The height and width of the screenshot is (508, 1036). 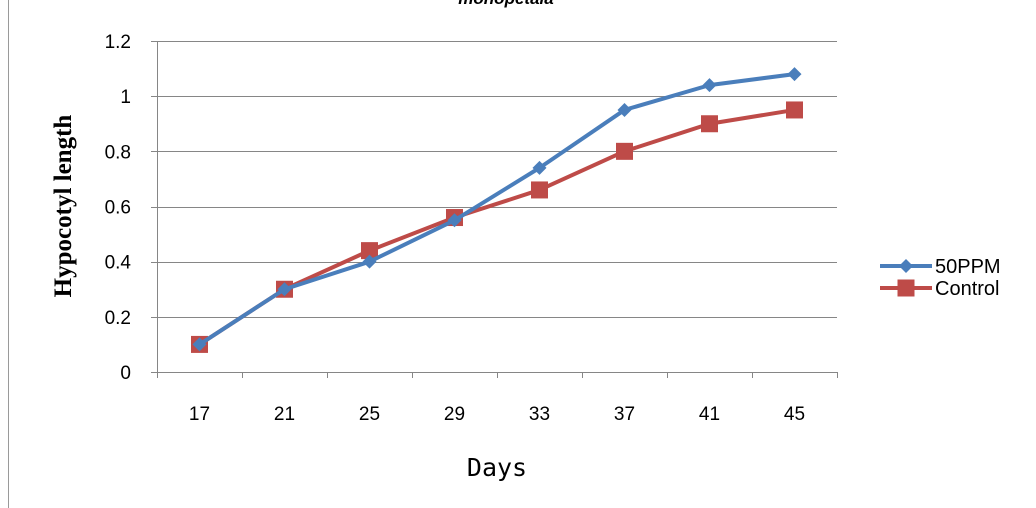 I want to click on legend-label: 50PPM, so click(x=968, y=267).